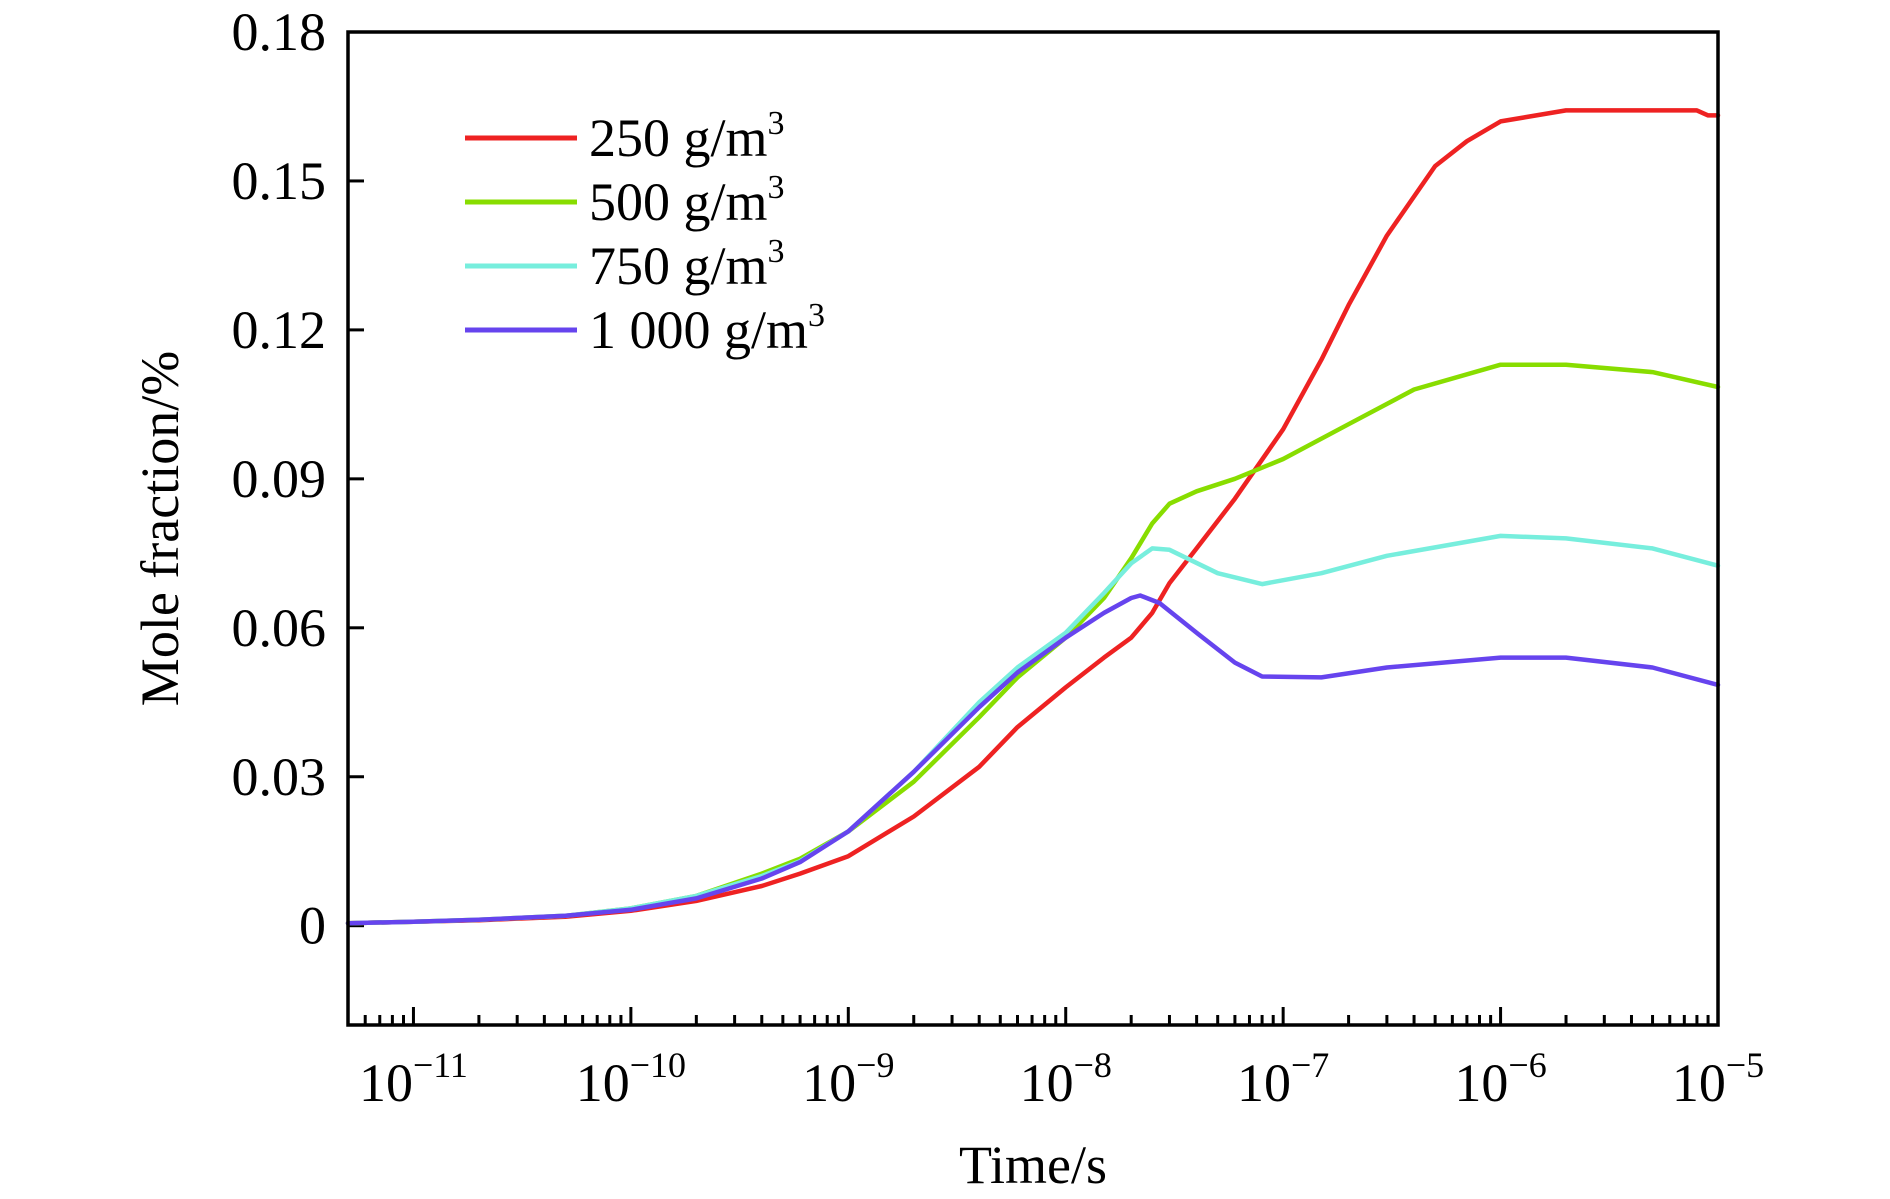 Image resolution: width=1890 pixels, height=1199 pixels. I want to click on x-tick-label: 10⁻⁸, so click(1066, 1079).